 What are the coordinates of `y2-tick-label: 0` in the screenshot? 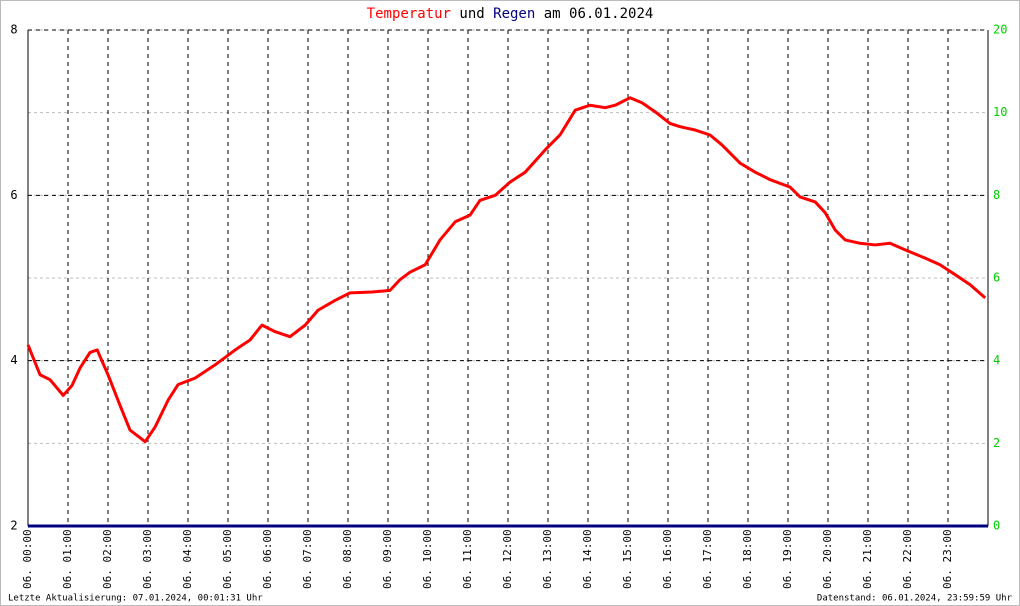 It's located at (996, 526).